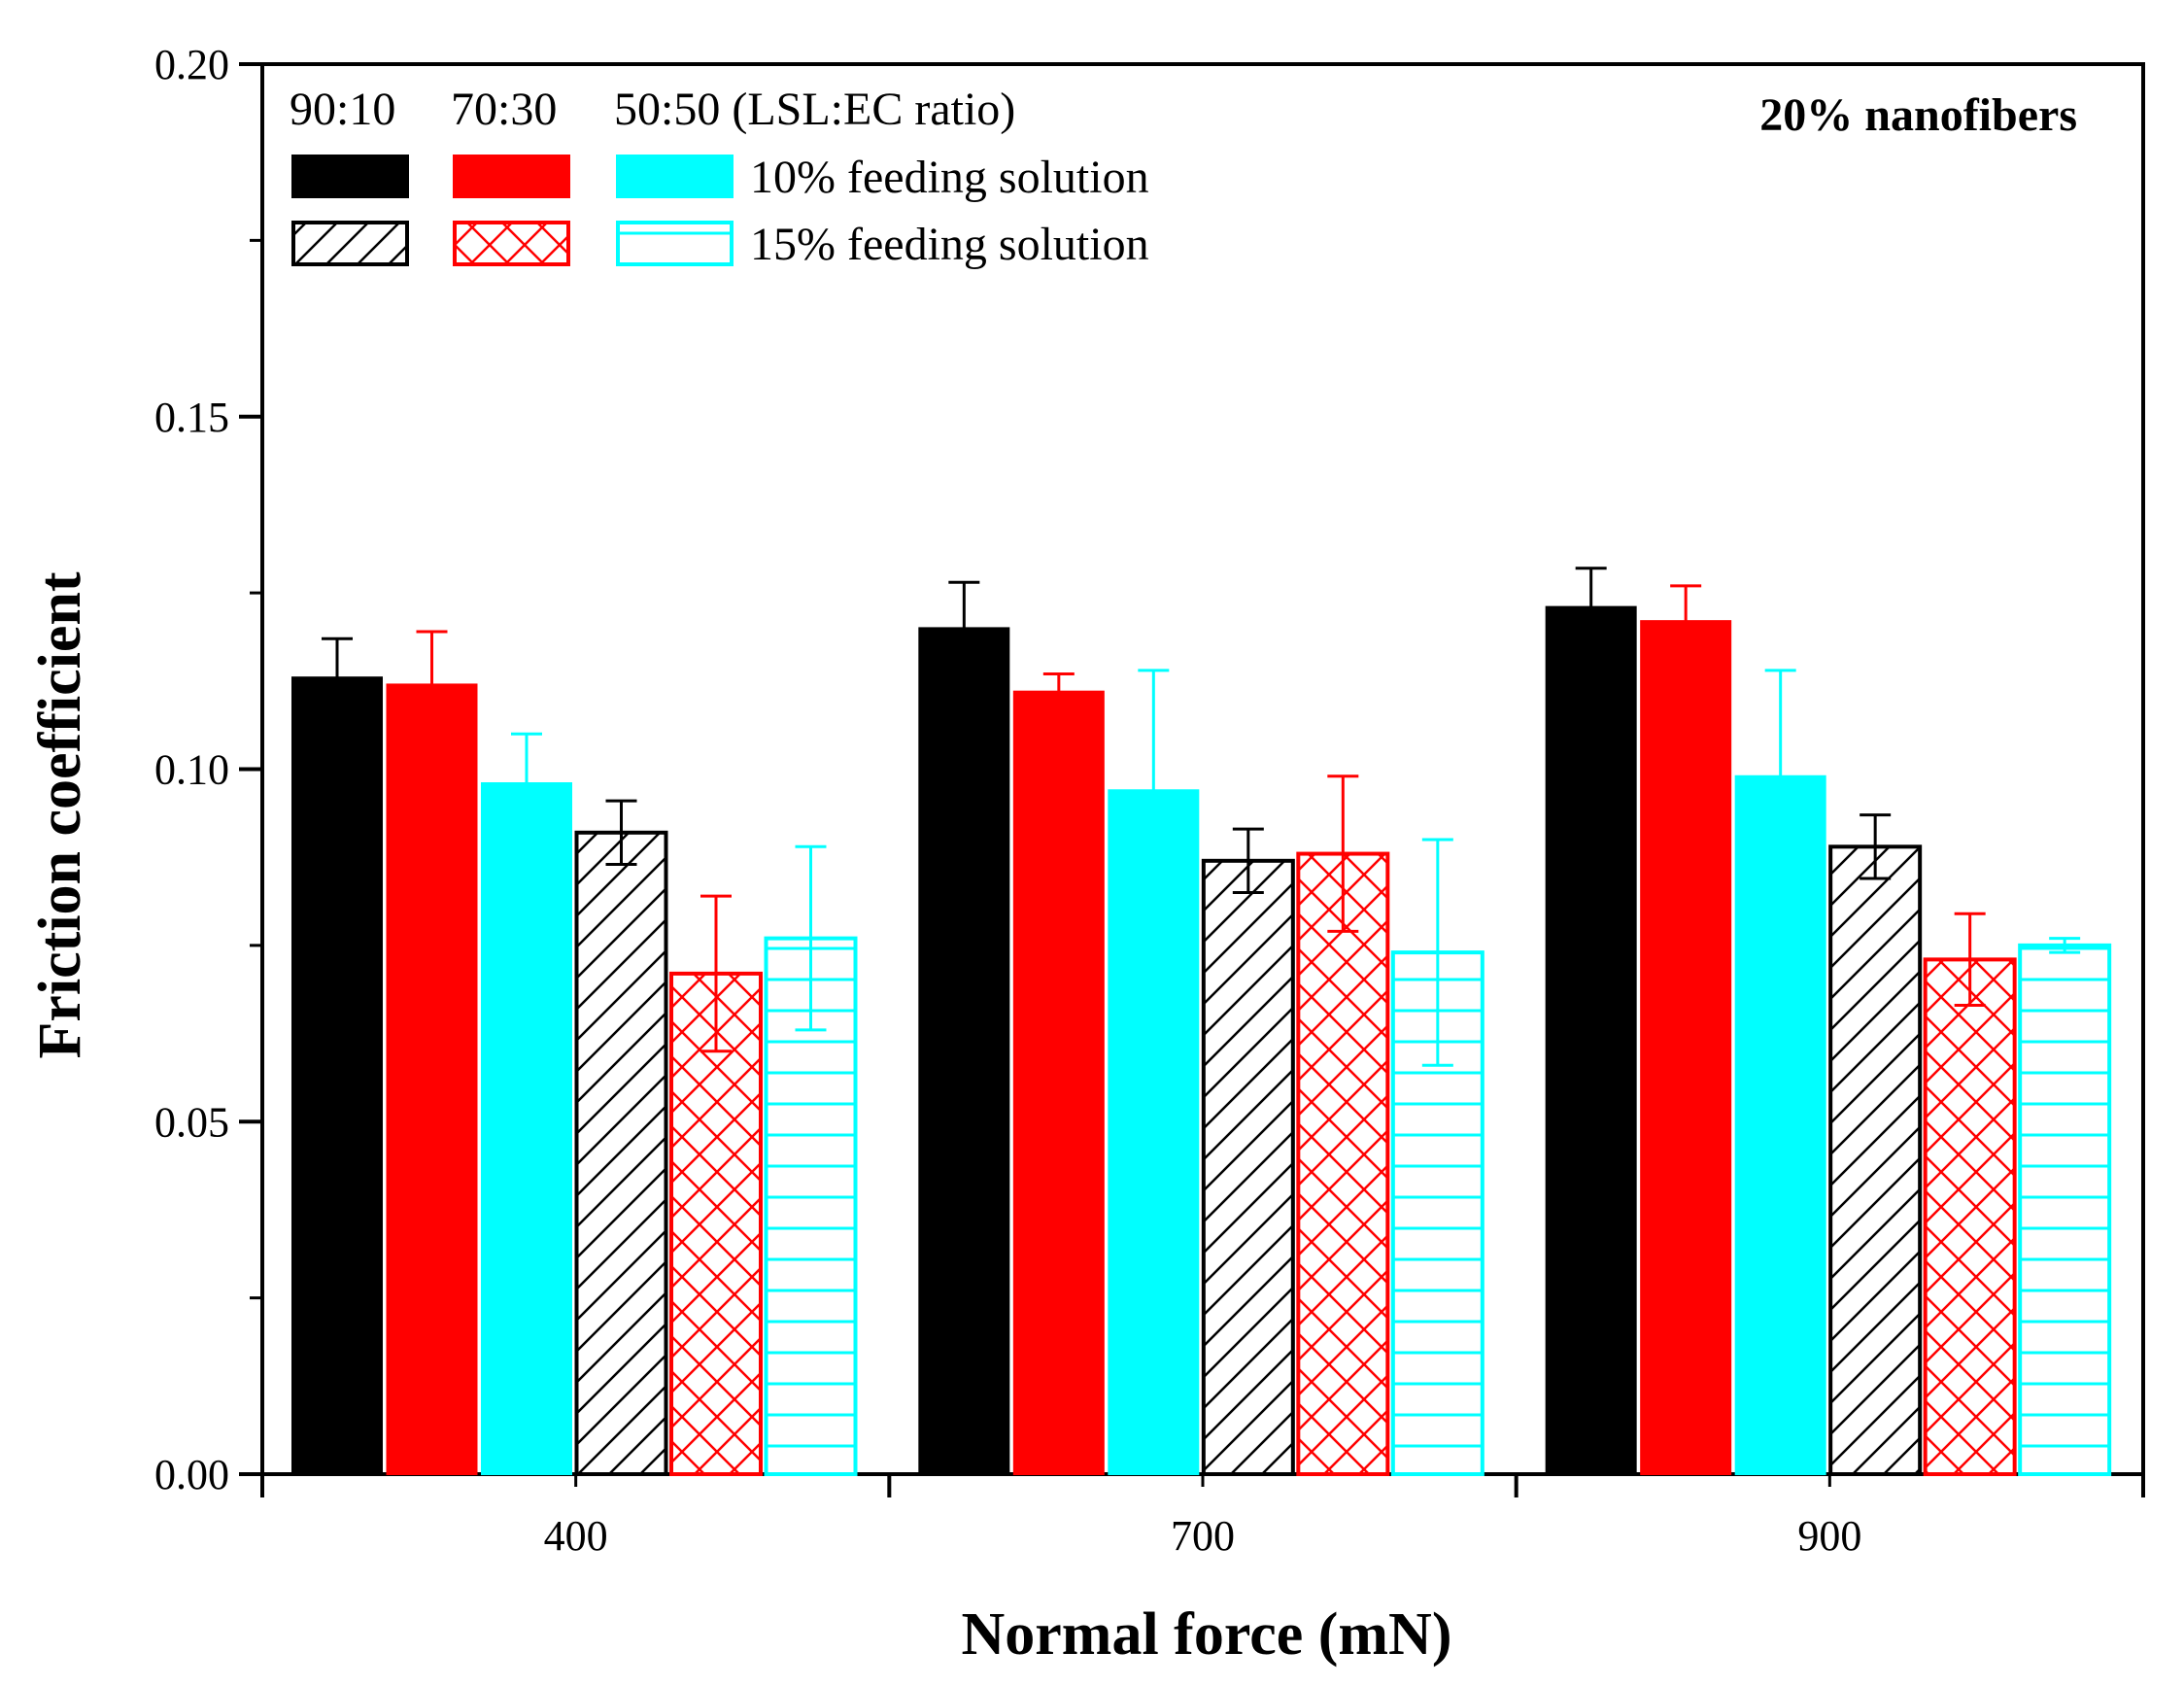  I want to click on x-tick-label: 400, so click(576, 1536).